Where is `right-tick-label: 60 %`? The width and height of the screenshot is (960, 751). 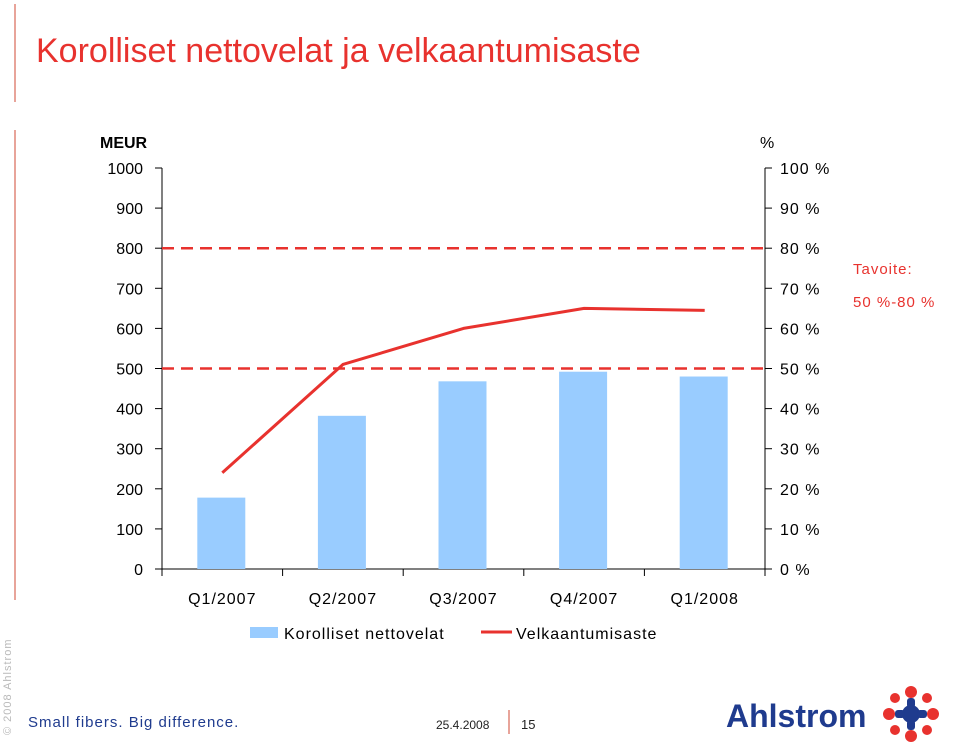
right-tick-label: 60 % is located at coordinates (800, 329).